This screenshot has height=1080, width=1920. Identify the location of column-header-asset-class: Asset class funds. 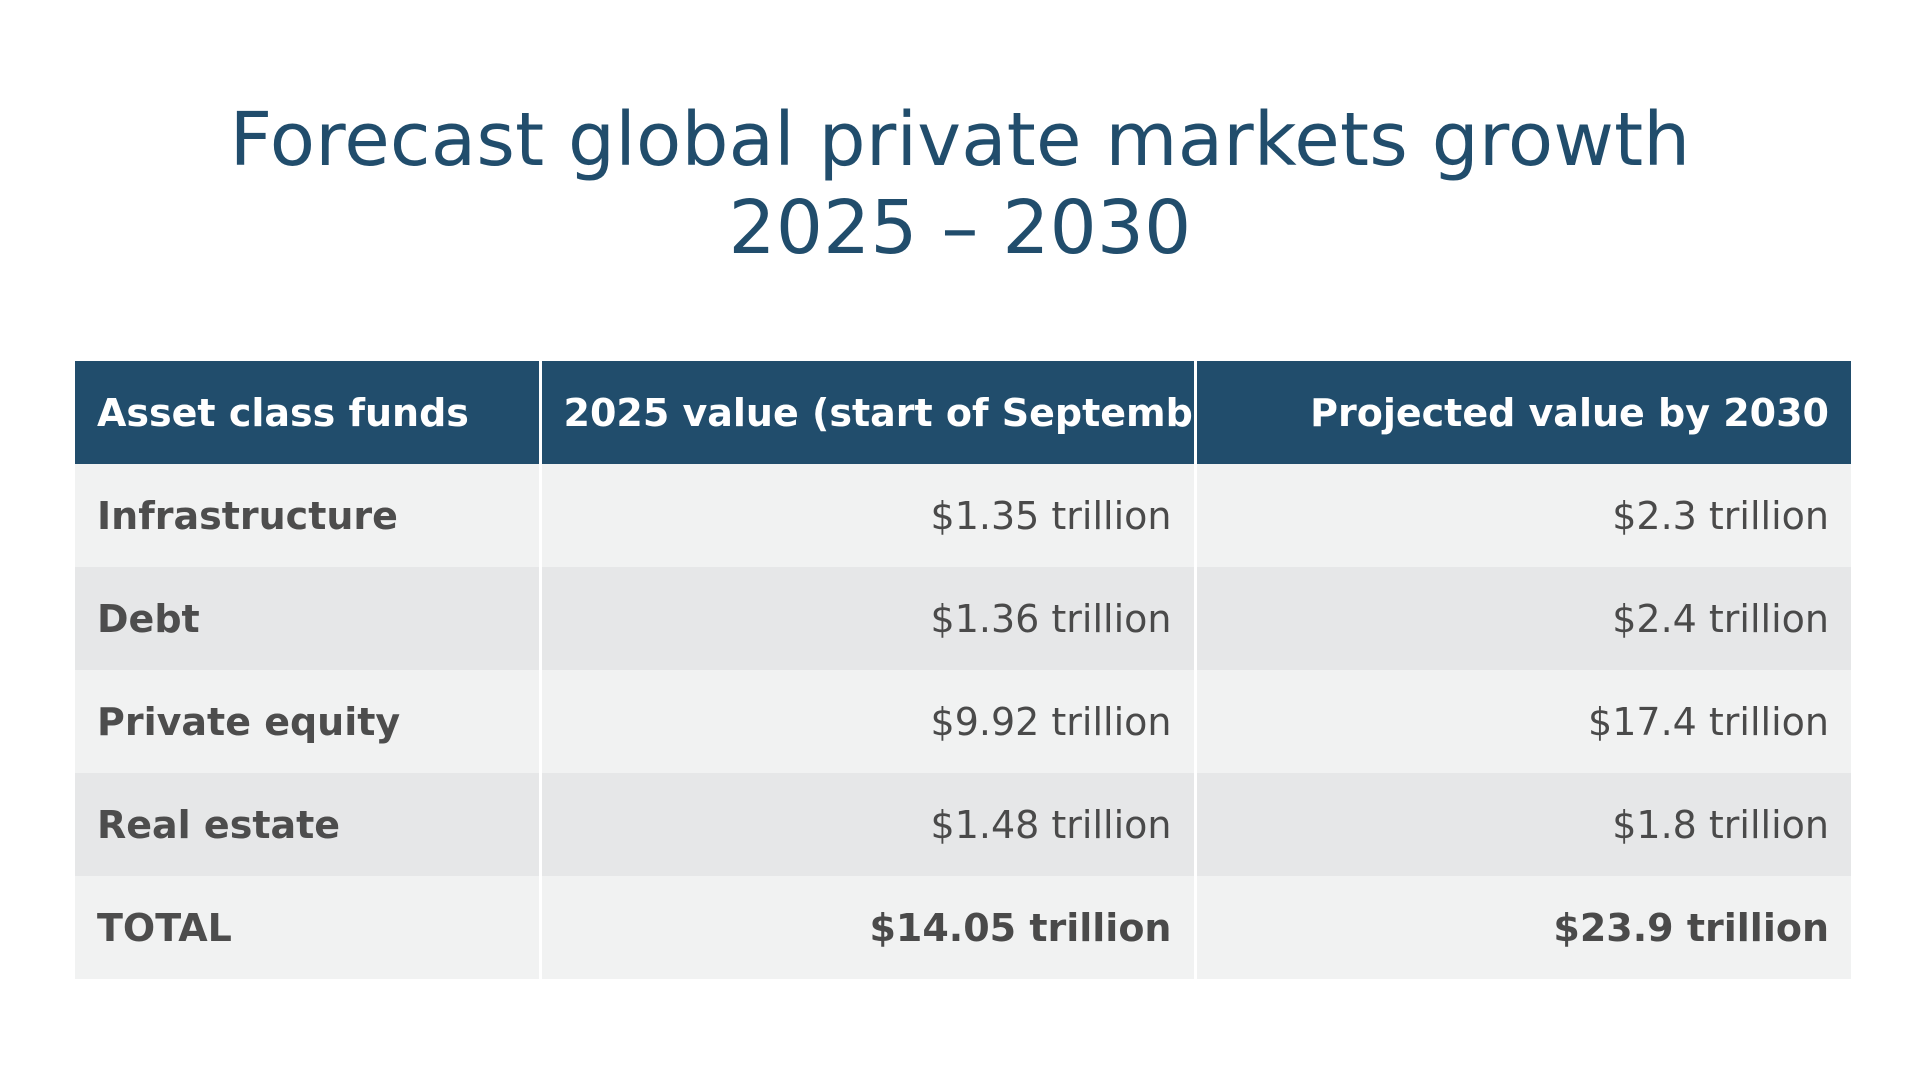
(307, 412).